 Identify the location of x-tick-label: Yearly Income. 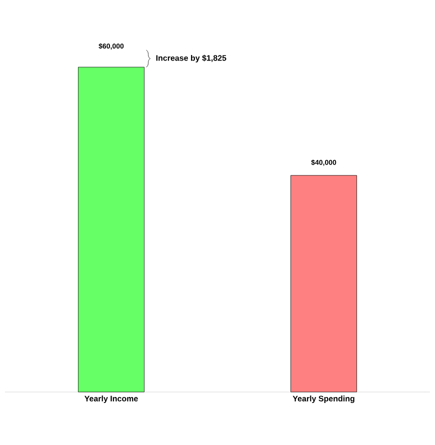
(111, 399).